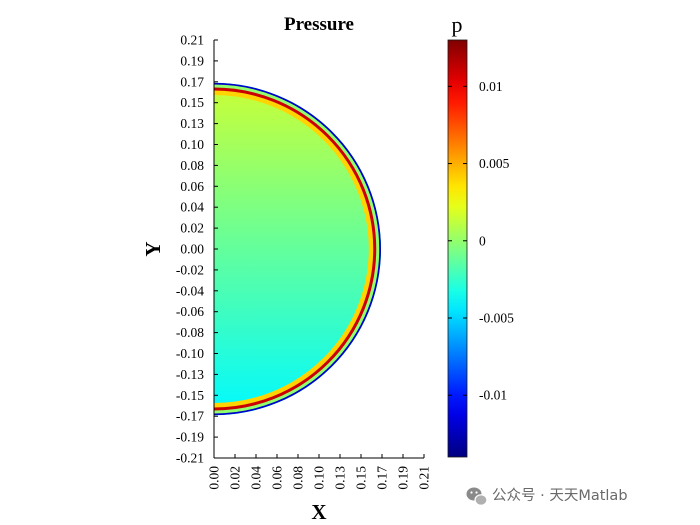 This screenshot has width=700, height=525. I want to click on colorbar: 0.01 0.005 0 -0.005 -0.01 p, so click(480, 235).